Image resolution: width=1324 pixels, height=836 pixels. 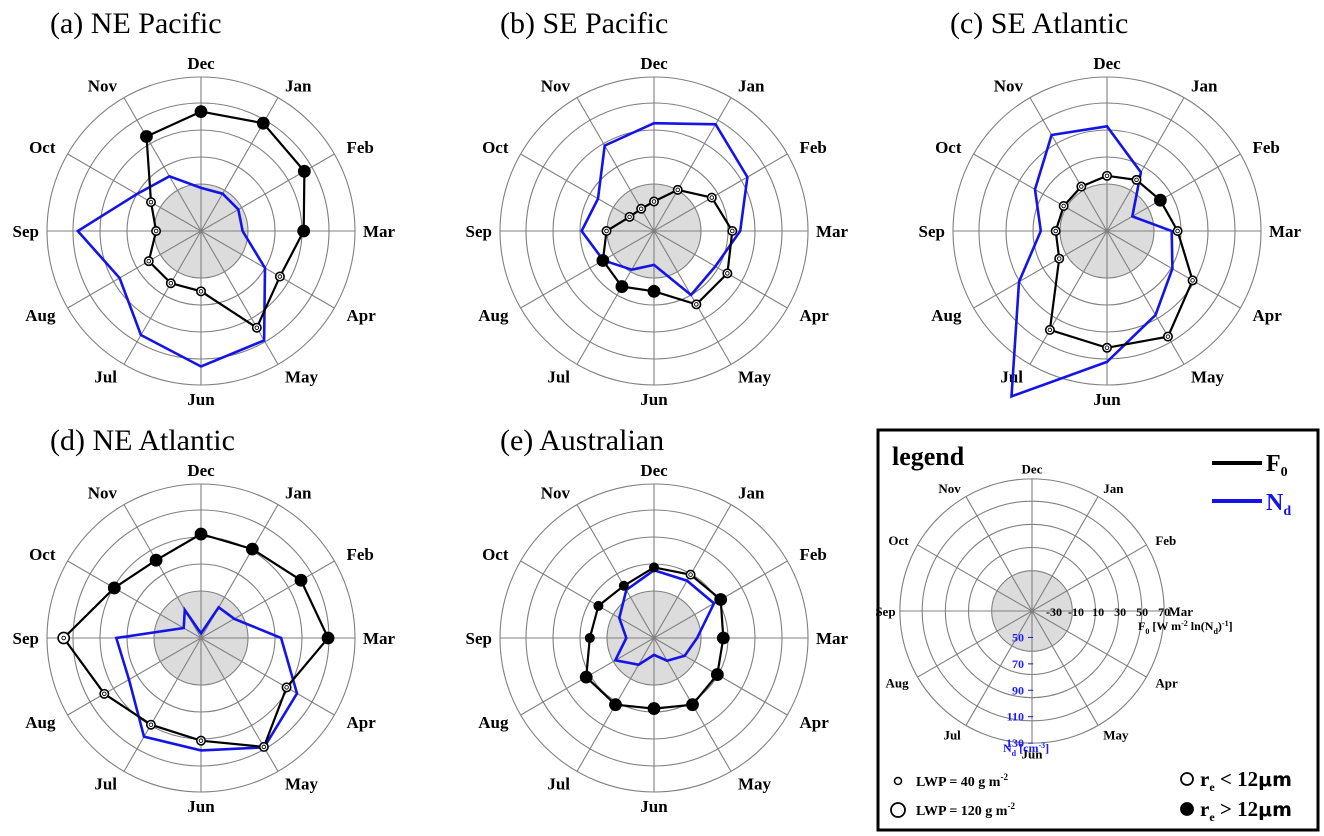 What do you see at coordinates (1039, 23) in the screenshot?
I see `panel-title: (c) SE Atlantic` at bounding box center [1039, 23].